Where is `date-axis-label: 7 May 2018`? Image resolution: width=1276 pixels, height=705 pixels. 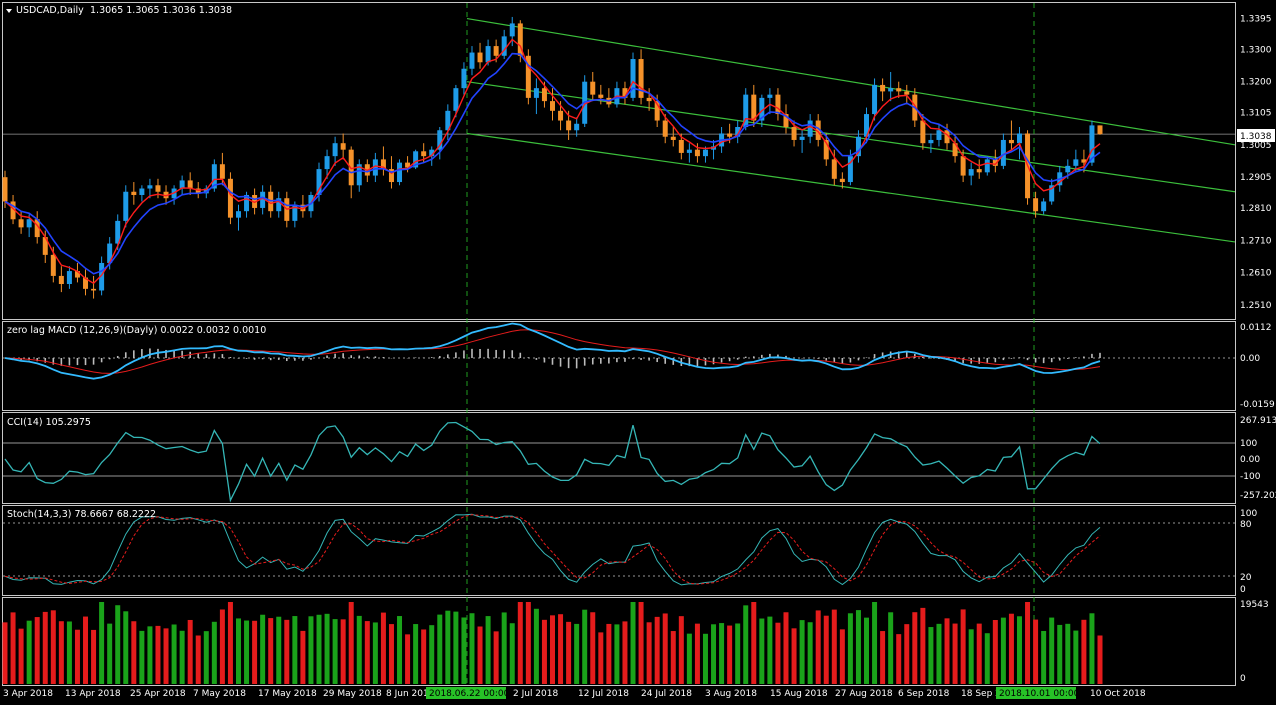
date-axis-label: 7 May 2018 is located at coordinates (219, 694).